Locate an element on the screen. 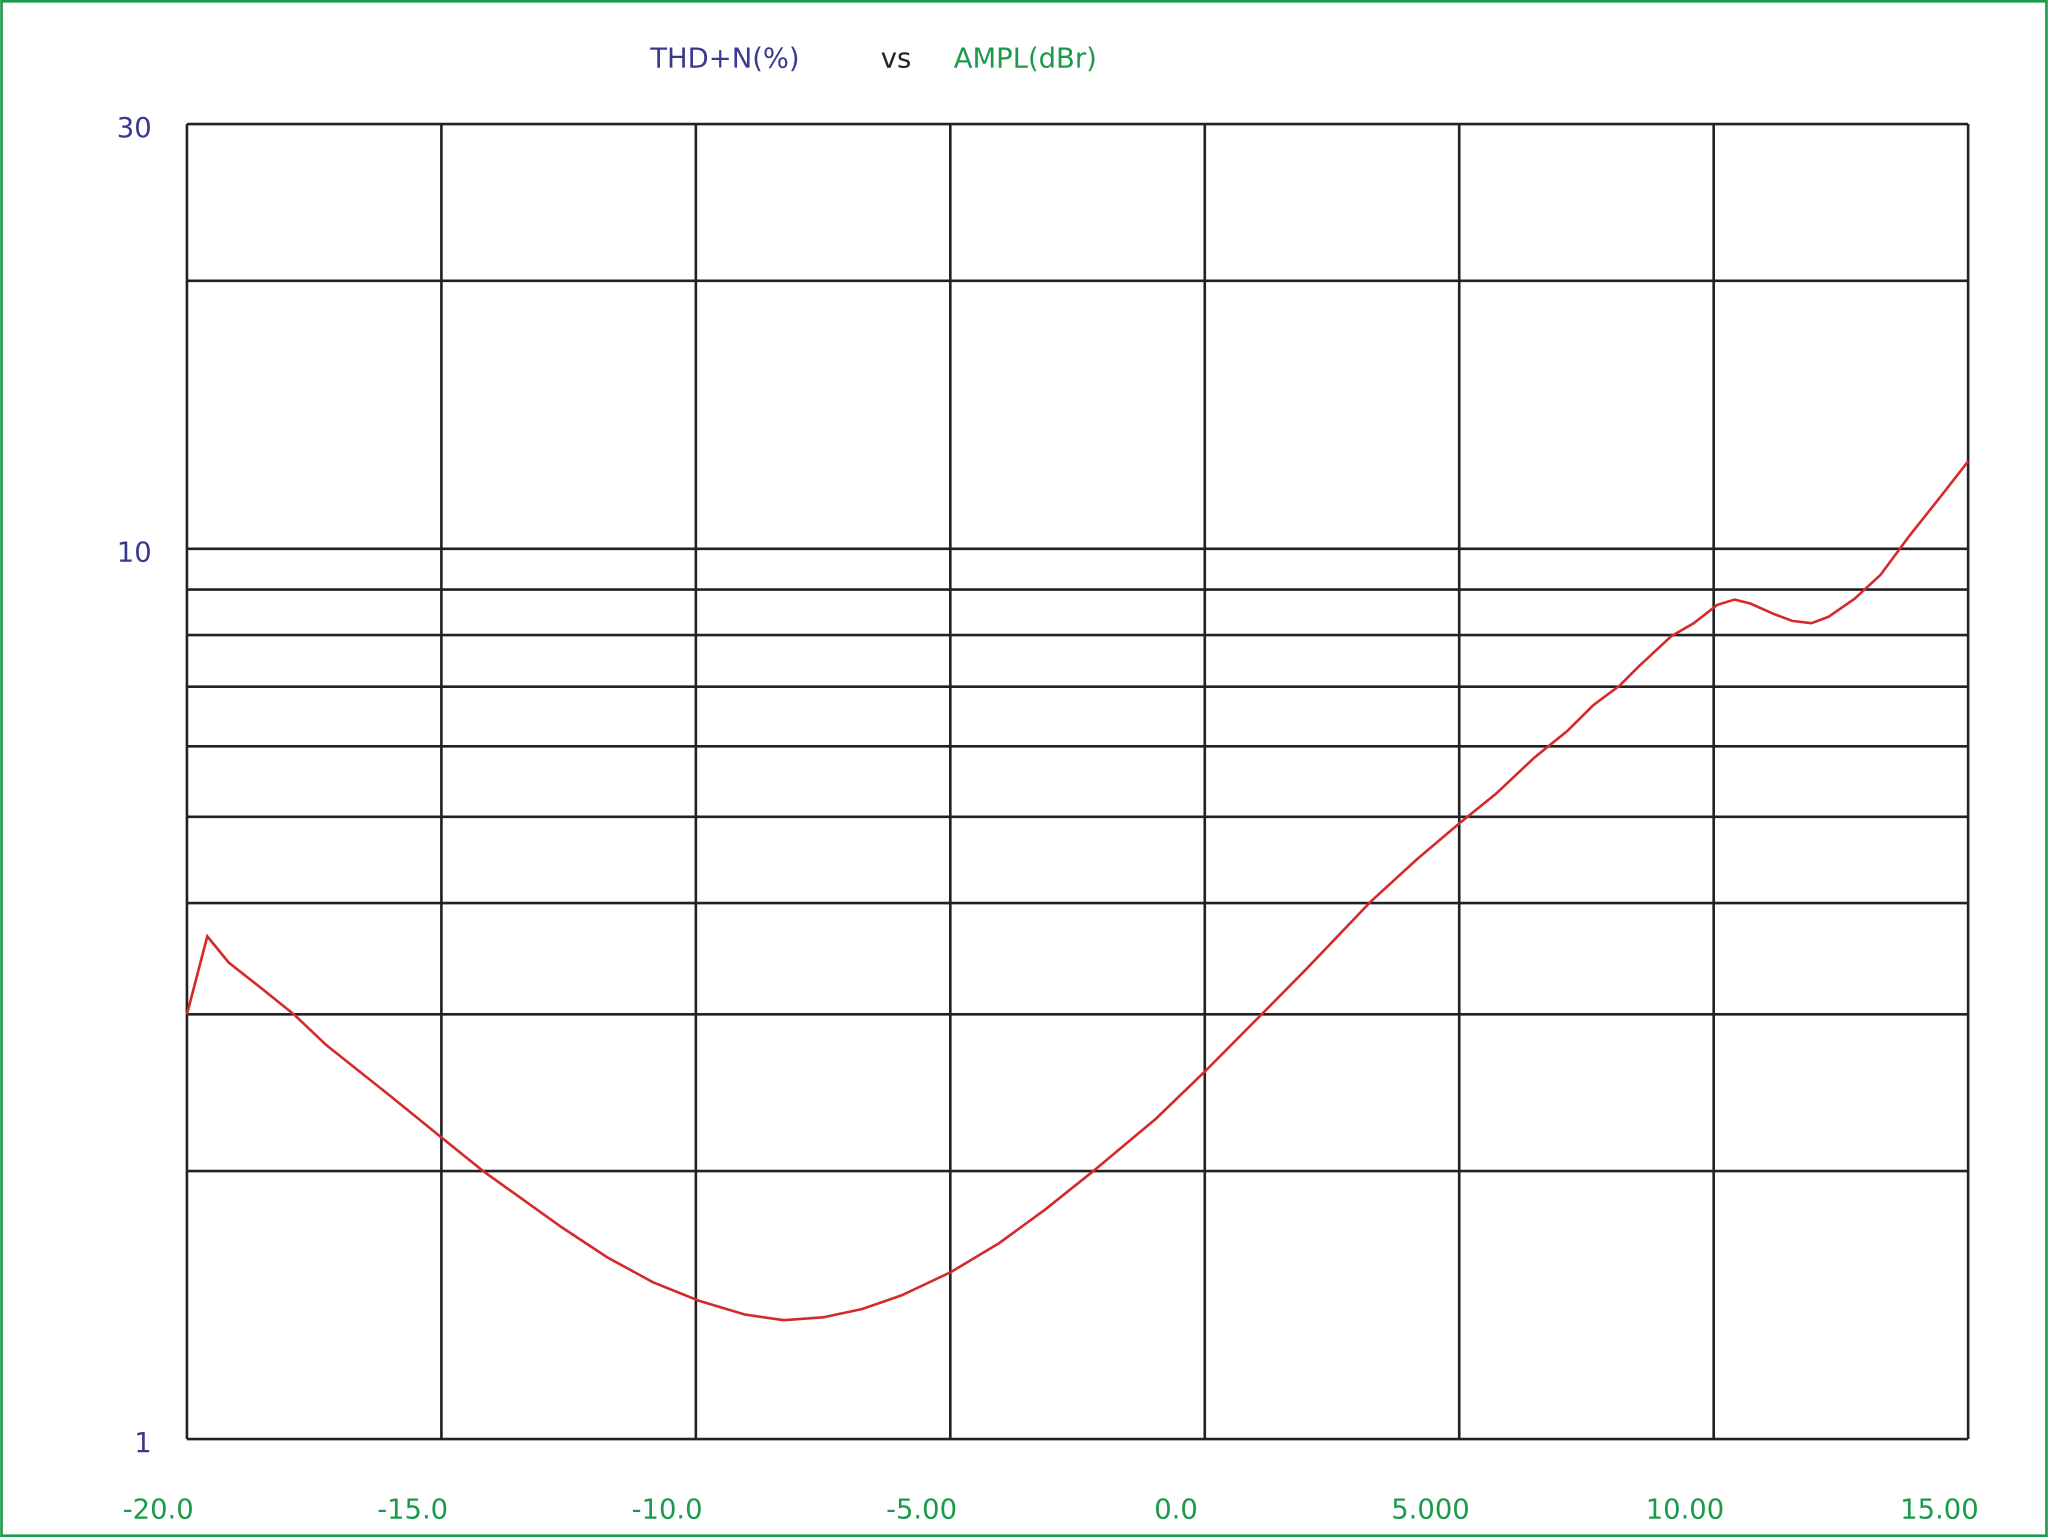 The image size is (2048, 1537). x-tick-label: 10.00 is located at coordinates (1685, 1509).